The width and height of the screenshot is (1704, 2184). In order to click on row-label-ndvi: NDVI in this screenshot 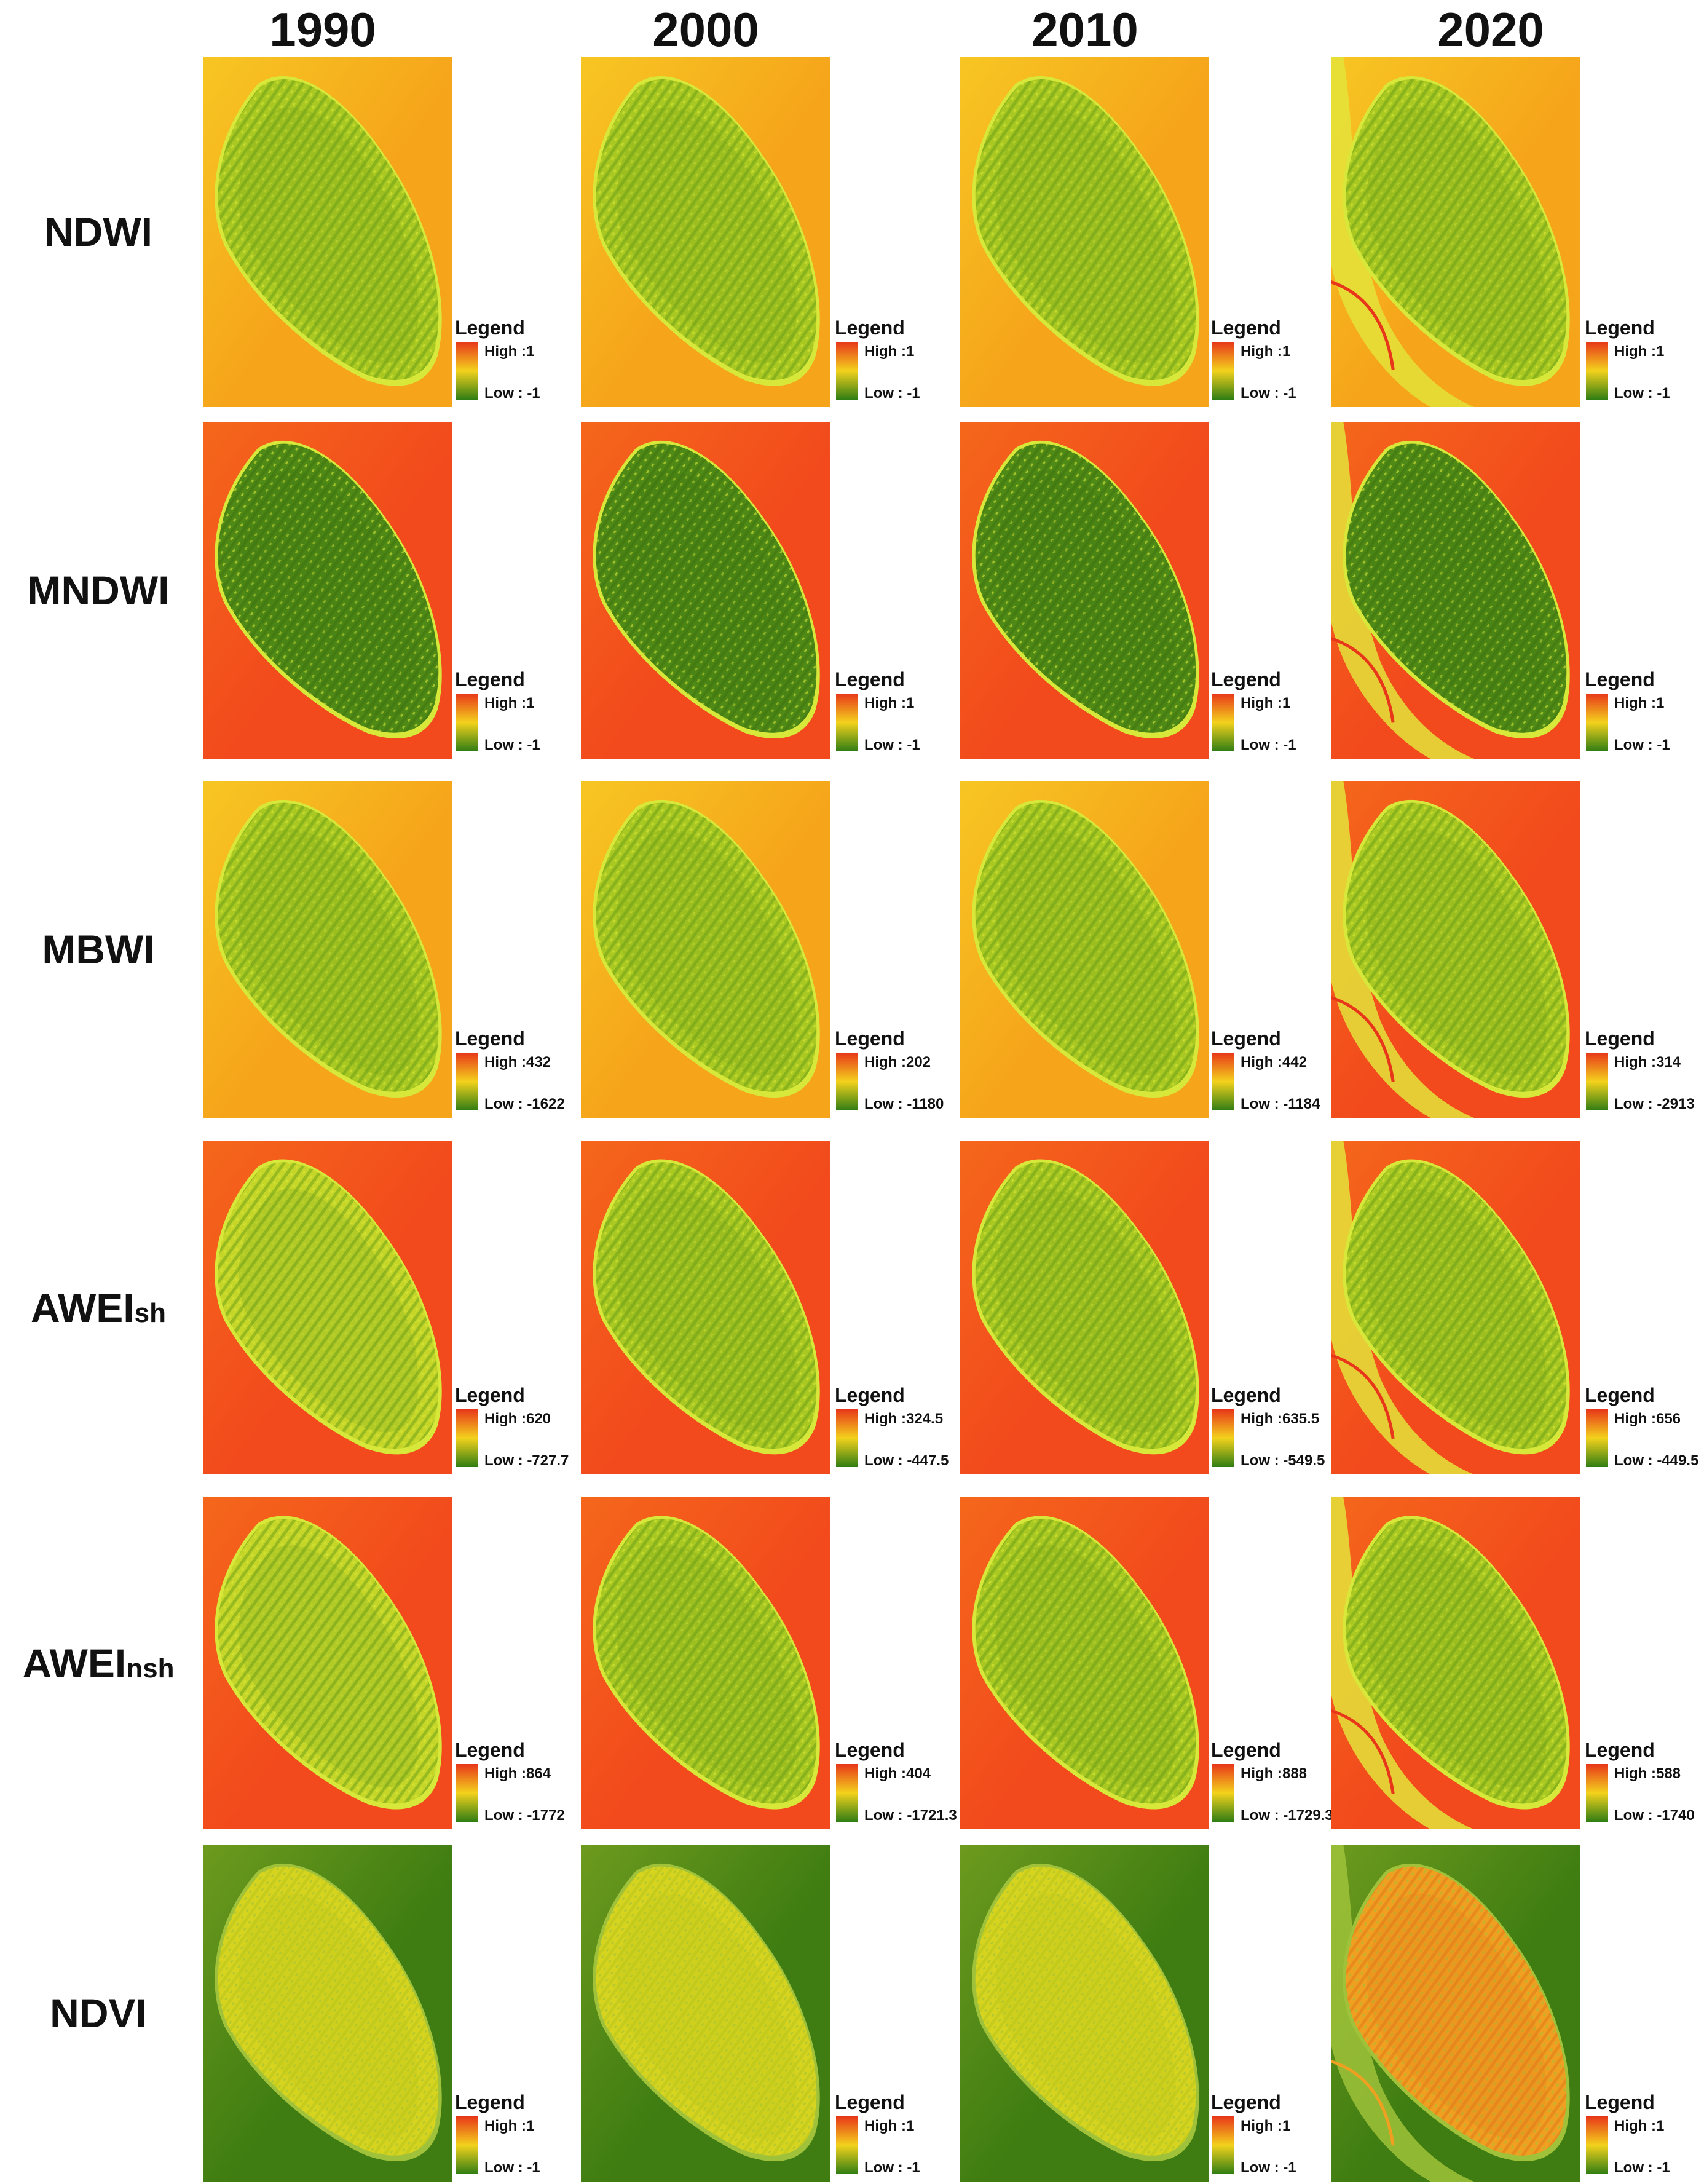, I will do `click(98, 2013)`.